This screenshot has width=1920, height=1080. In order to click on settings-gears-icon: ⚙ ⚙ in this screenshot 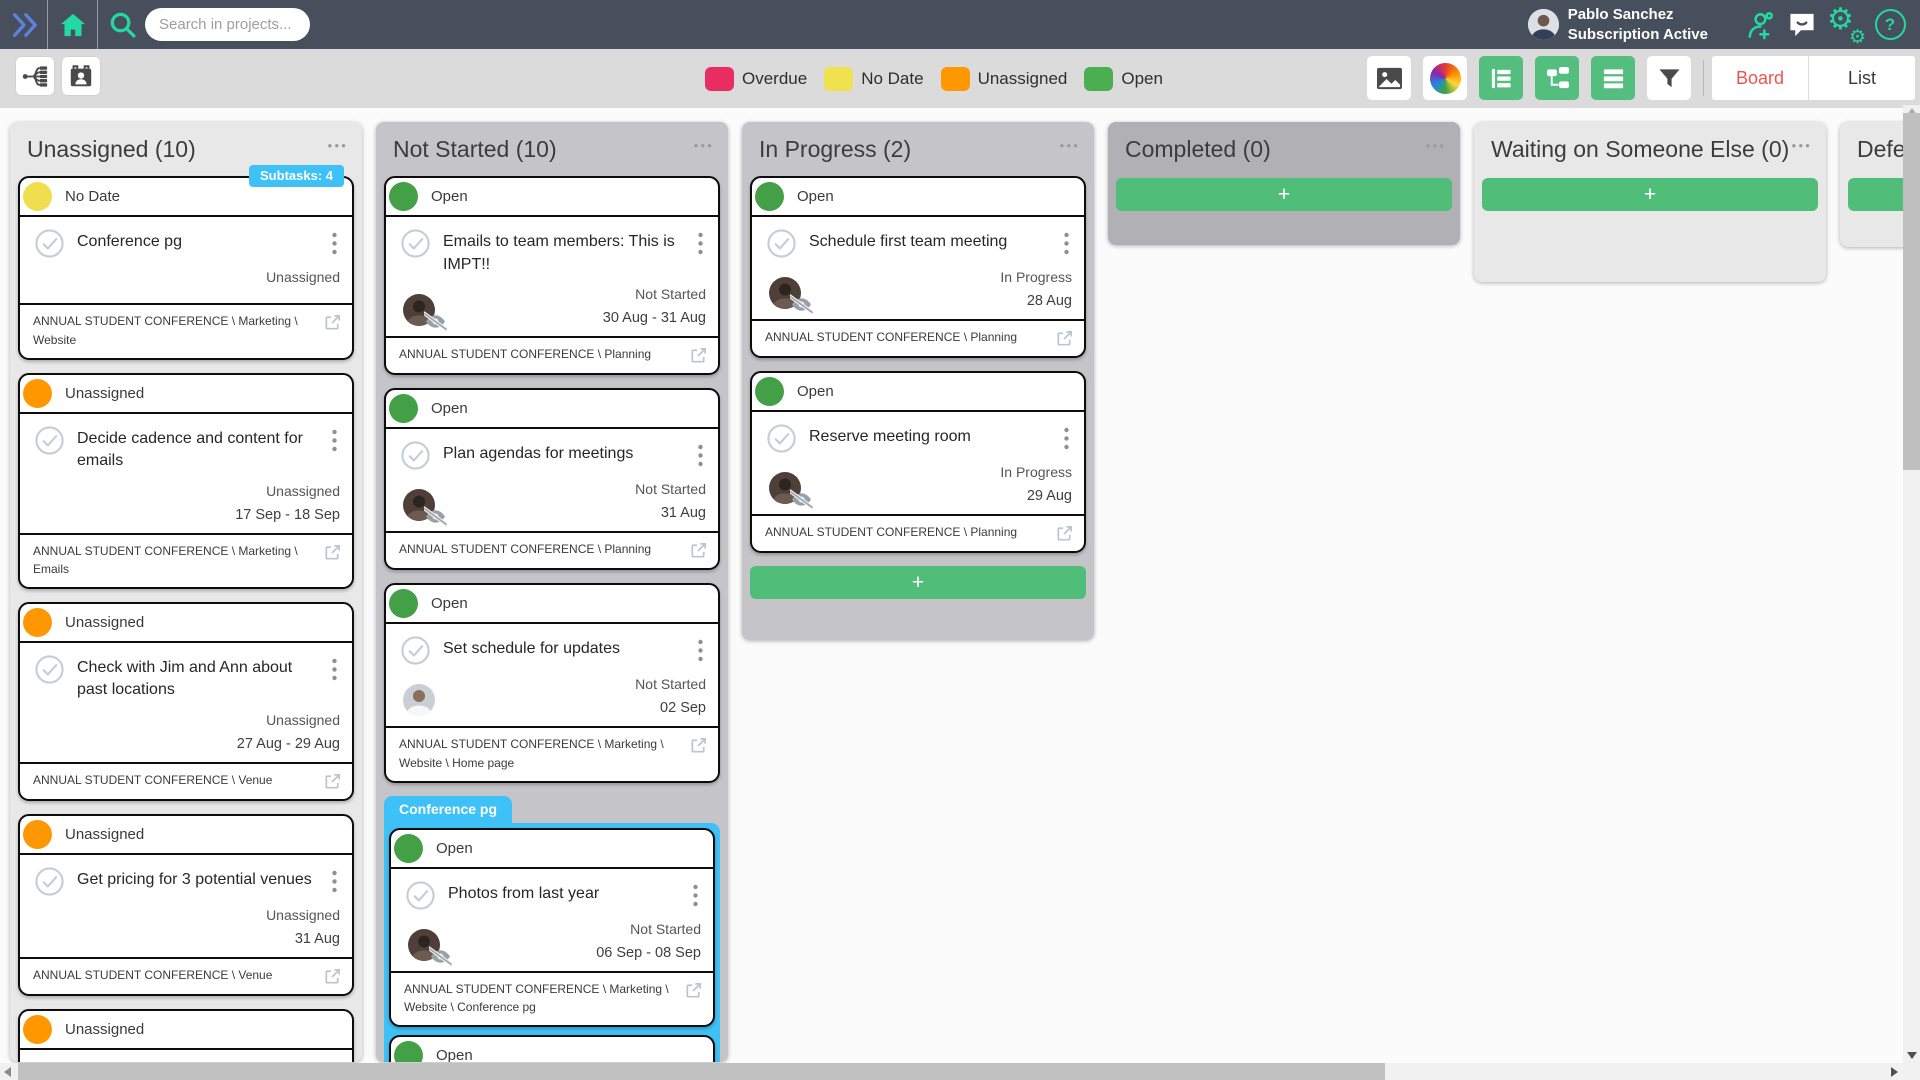, I will do `click(1846, 25)`.